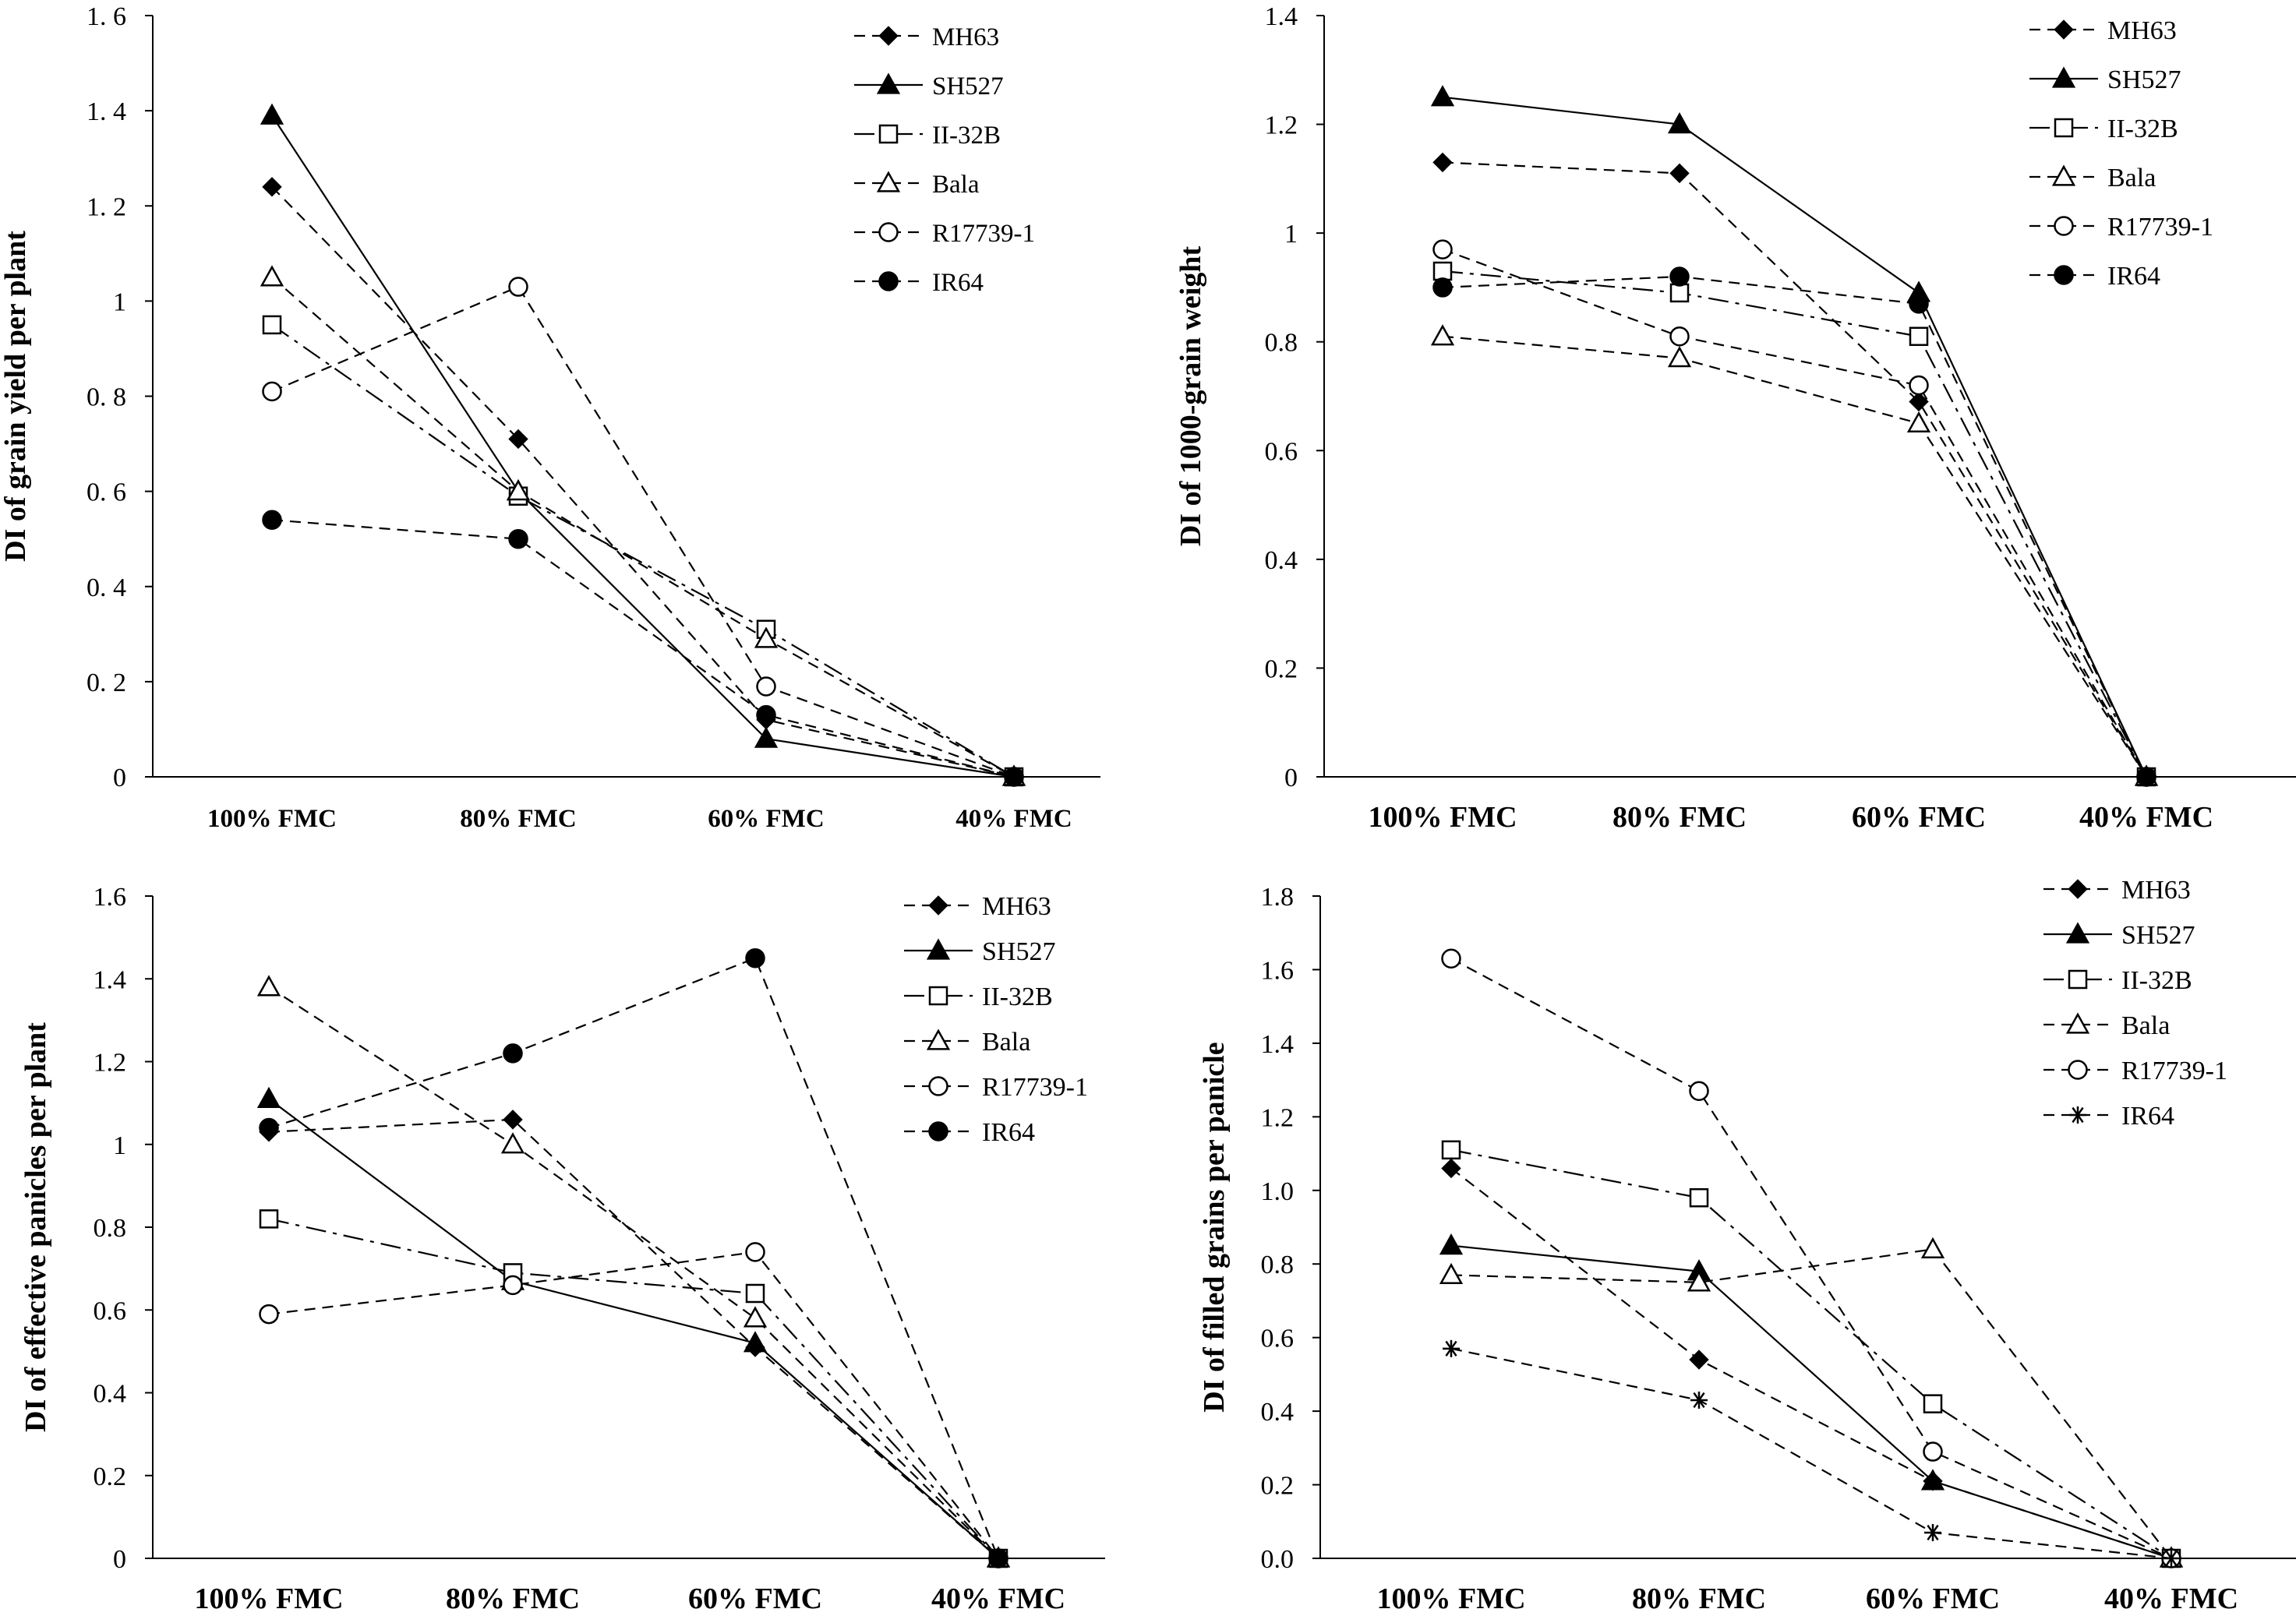  I want to click on legend: MH63 SH527 II-32B Bala R17739-1 IR64, so click(2121, 153).